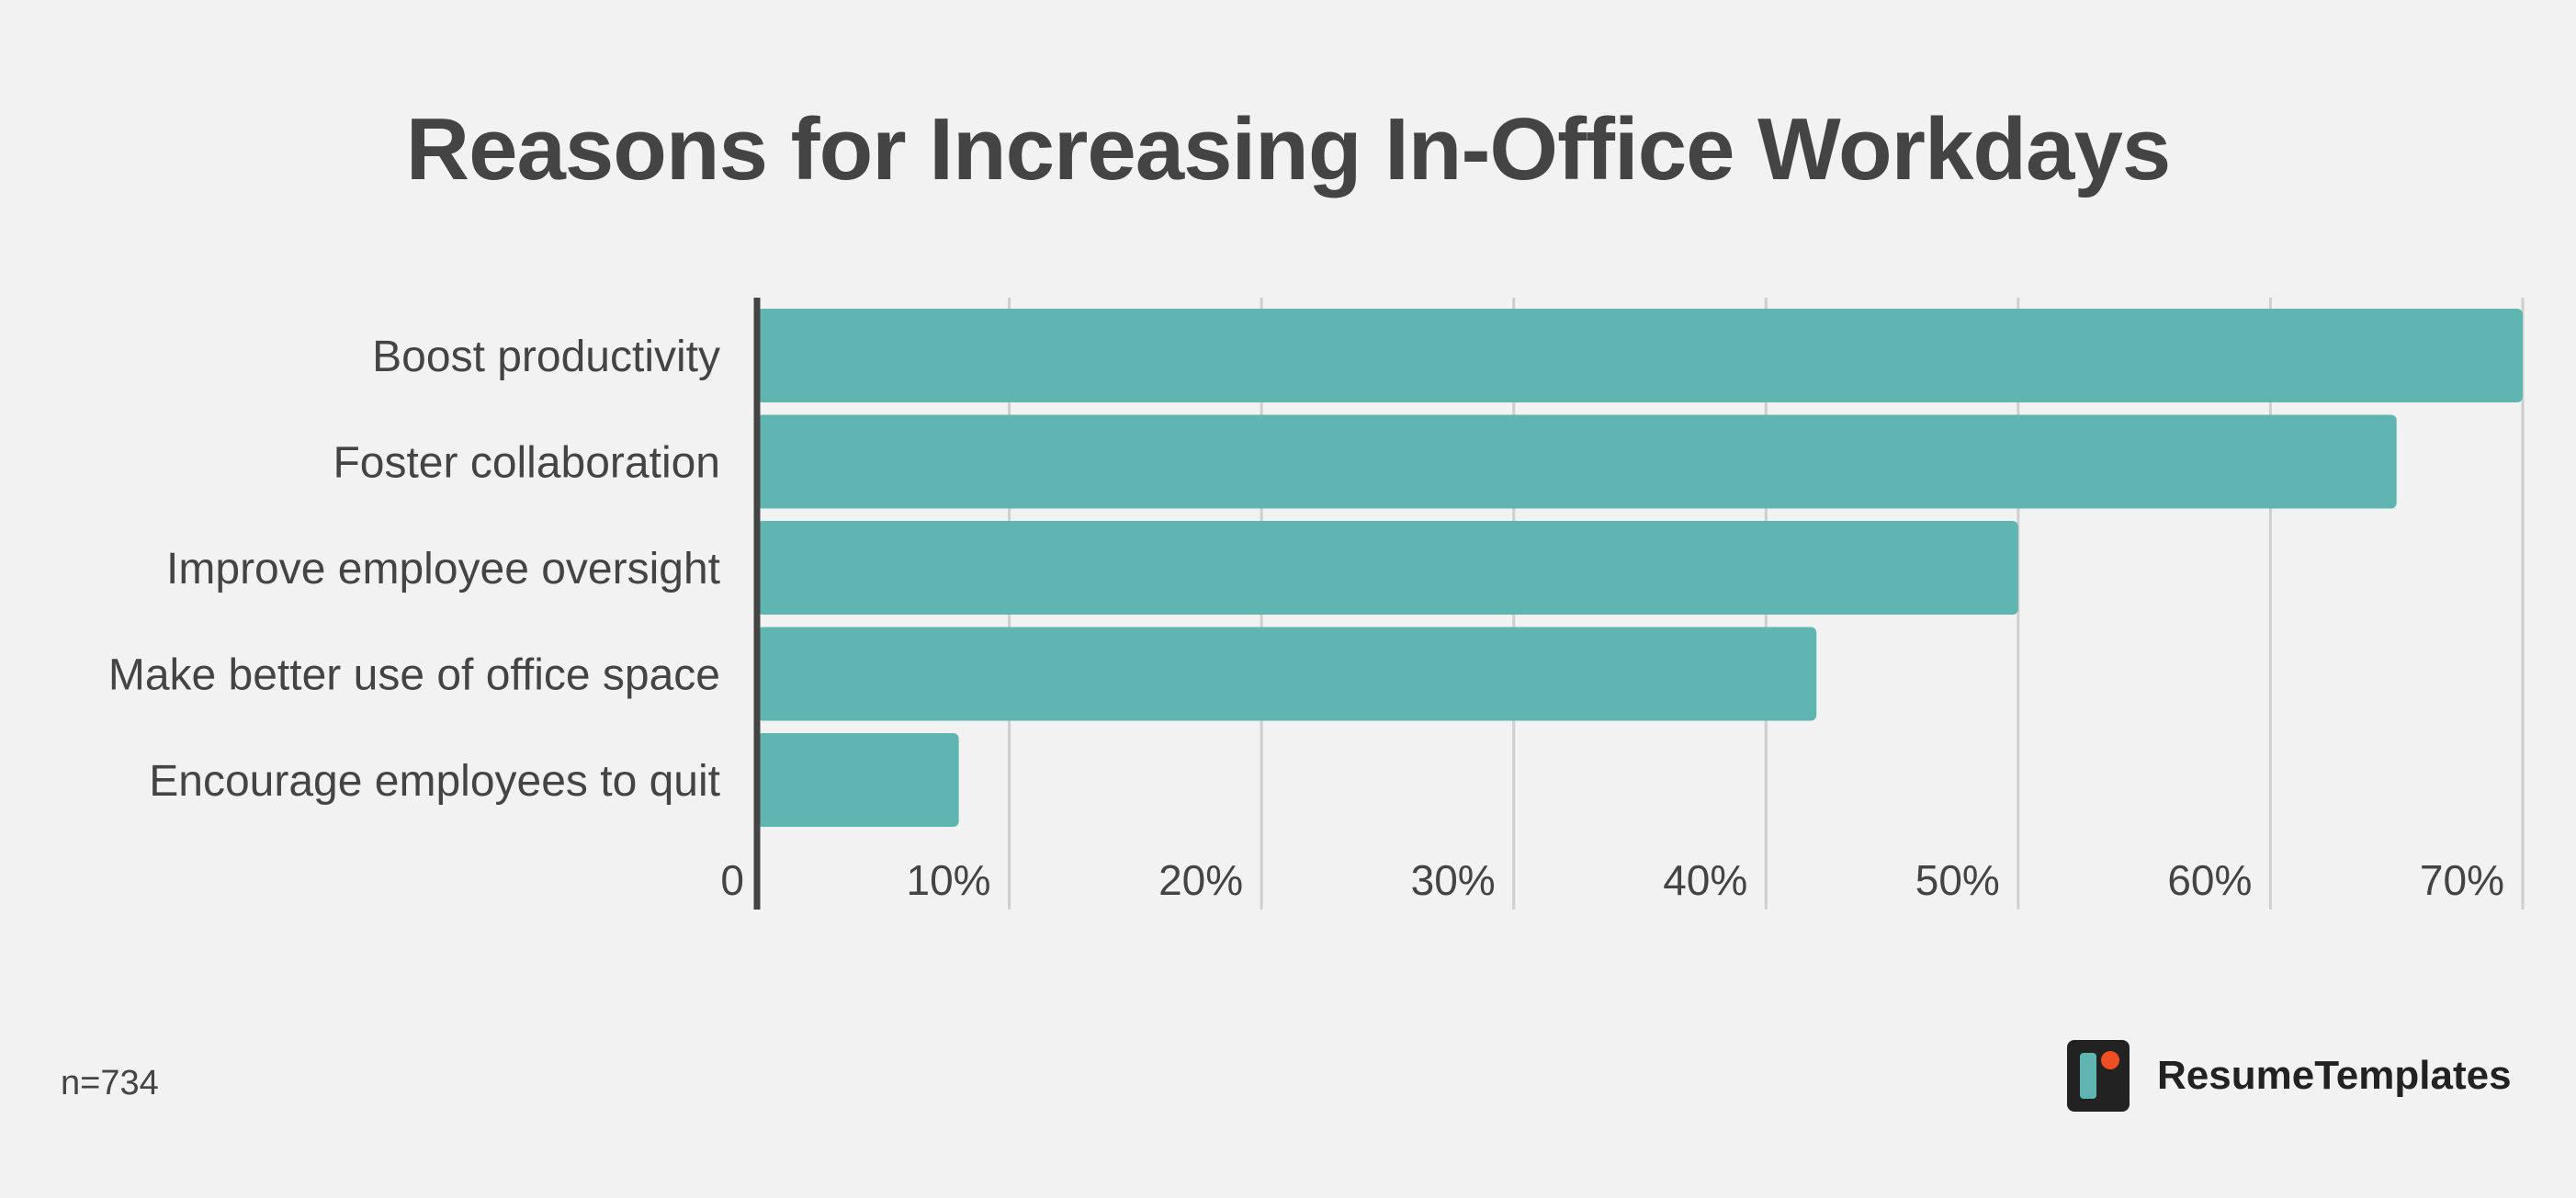 The height and width of the screenshot is (1198, 2576). Describe the element at coordinates (1200, 880) in the screenshot. I see `x-tick-label: 20%` at that location.